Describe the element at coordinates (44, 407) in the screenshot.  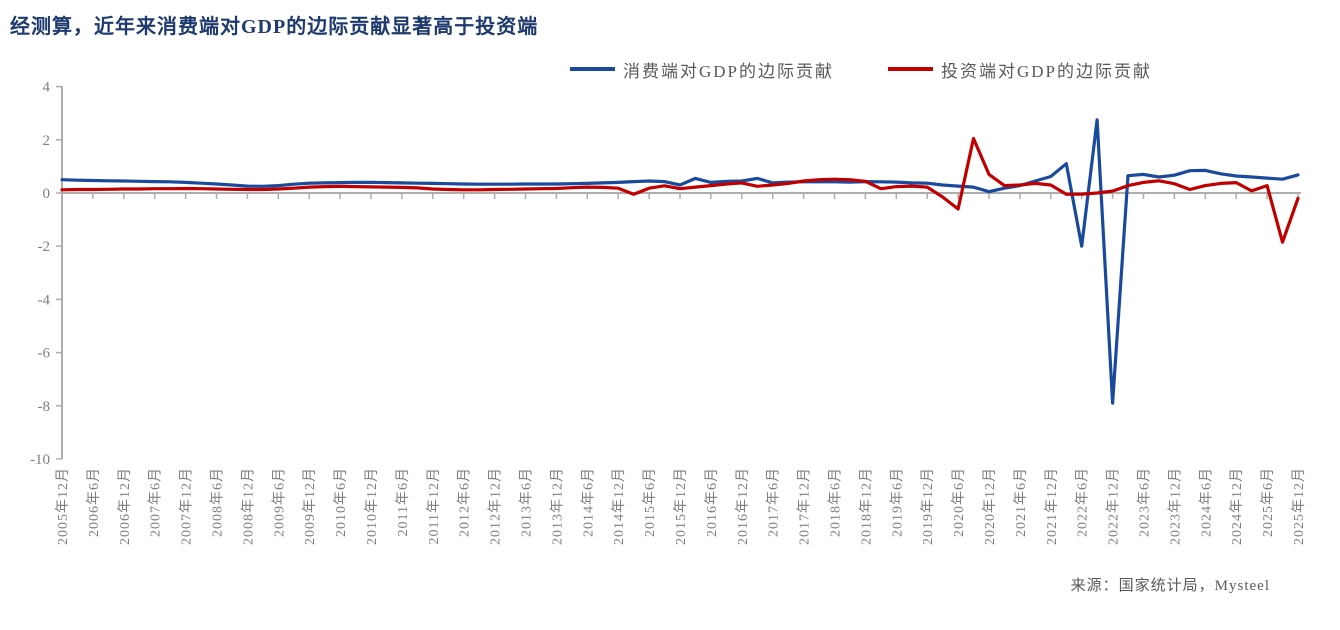
I see `y-tick-label: -8` at that location.